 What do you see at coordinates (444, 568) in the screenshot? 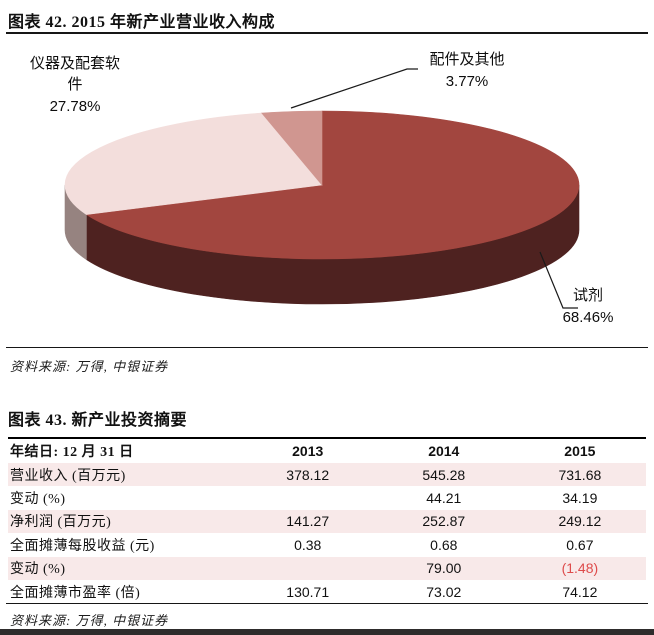
I see `row-value: 79.00` at bounding box center [444, 568].